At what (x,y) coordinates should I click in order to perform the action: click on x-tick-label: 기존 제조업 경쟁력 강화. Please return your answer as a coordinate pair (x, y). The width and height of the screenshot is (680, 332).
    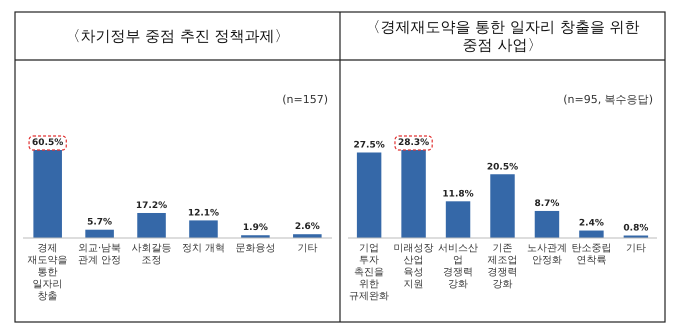
    Looking at the image, I should click on (503, 266).